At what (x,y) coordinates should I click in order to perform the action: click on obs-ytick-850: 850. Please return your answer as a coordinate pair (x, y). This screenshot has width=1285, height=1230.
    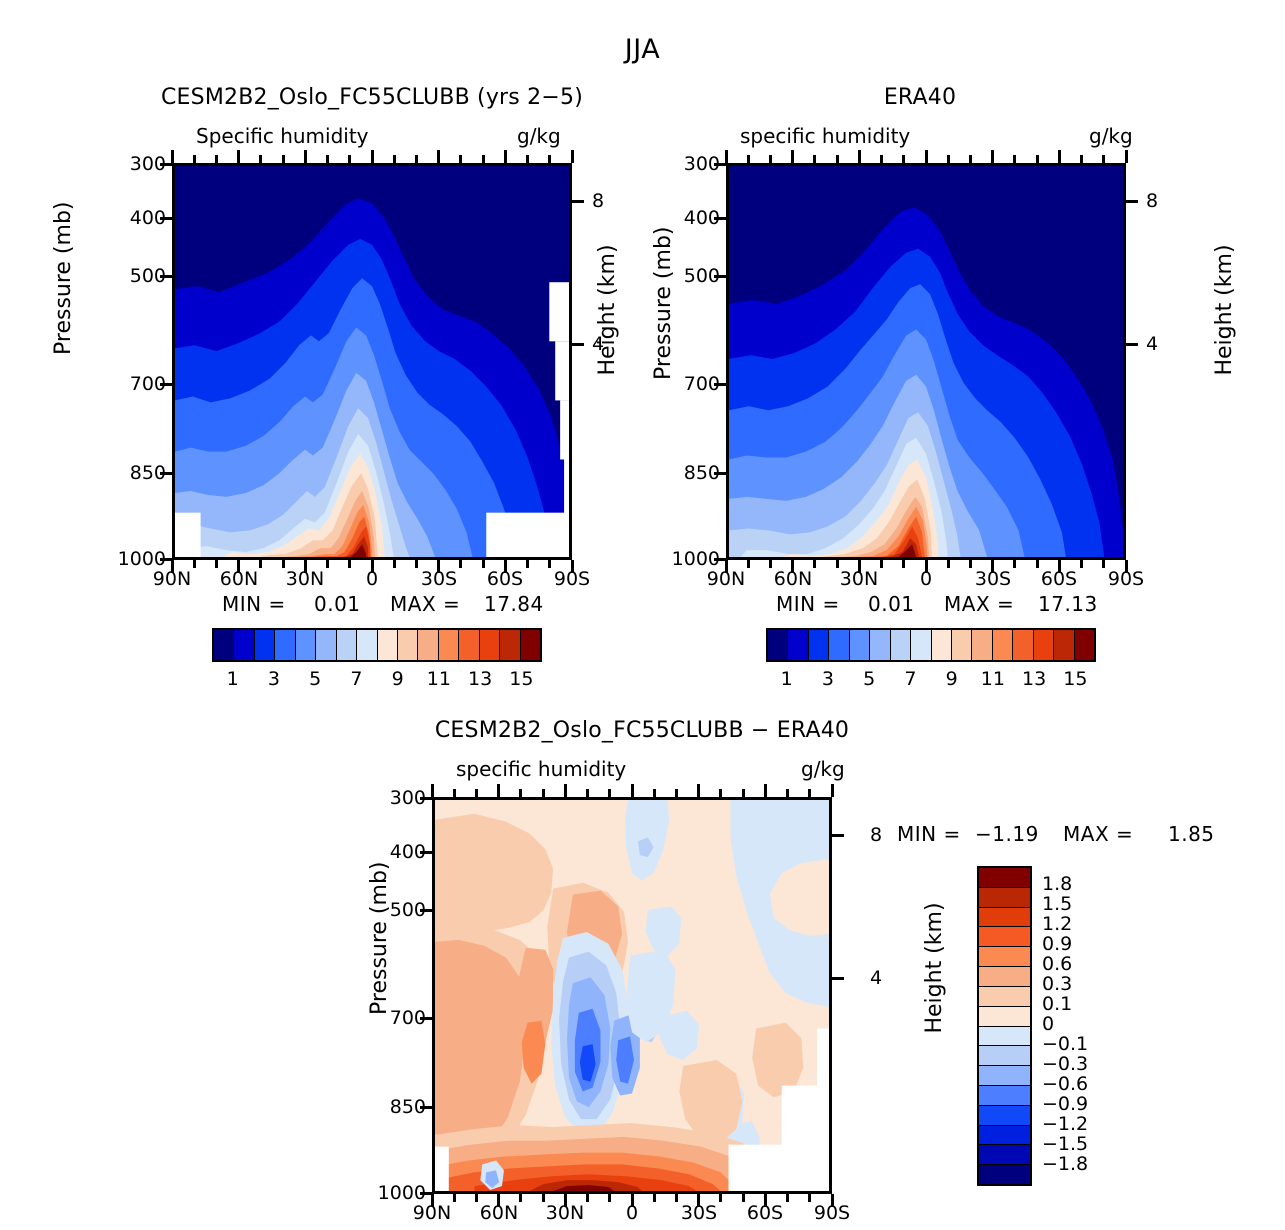
    Looking at the image, I should click on (701, 473).